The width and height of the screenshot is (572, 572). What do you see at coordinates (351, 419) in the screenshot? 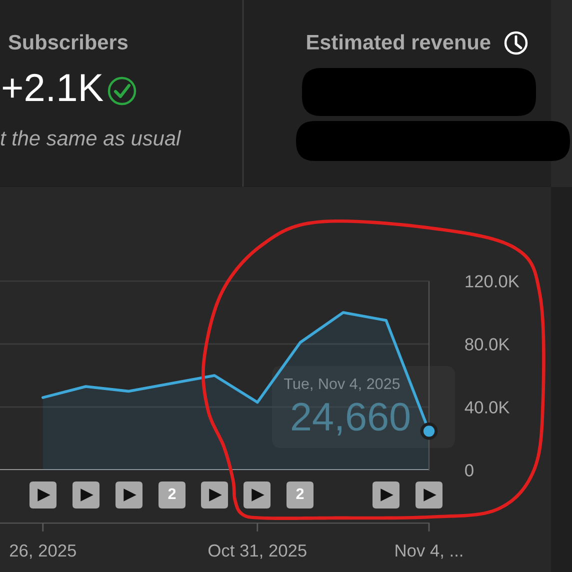
I see `data-label: 24,660` at bounding box center [351, 419].